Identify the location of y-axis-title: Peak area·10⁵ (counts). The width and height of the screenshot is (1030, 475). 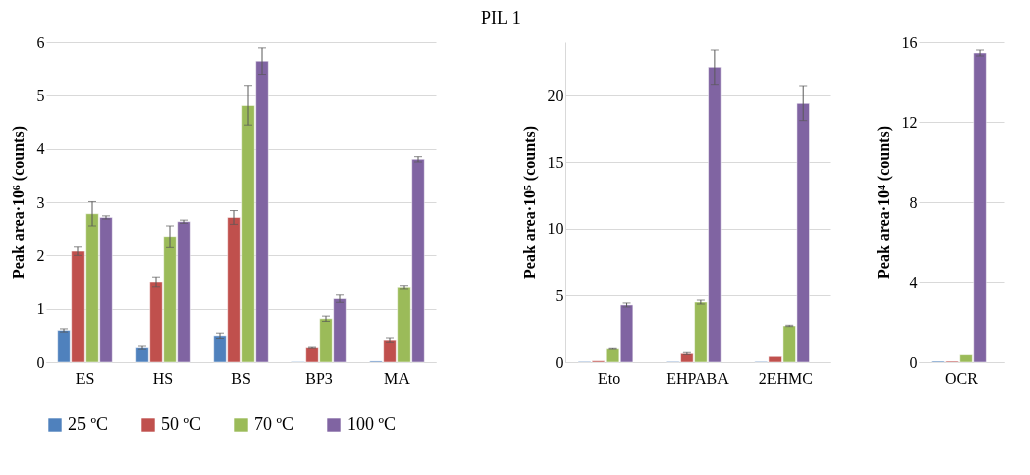
(529, 202).